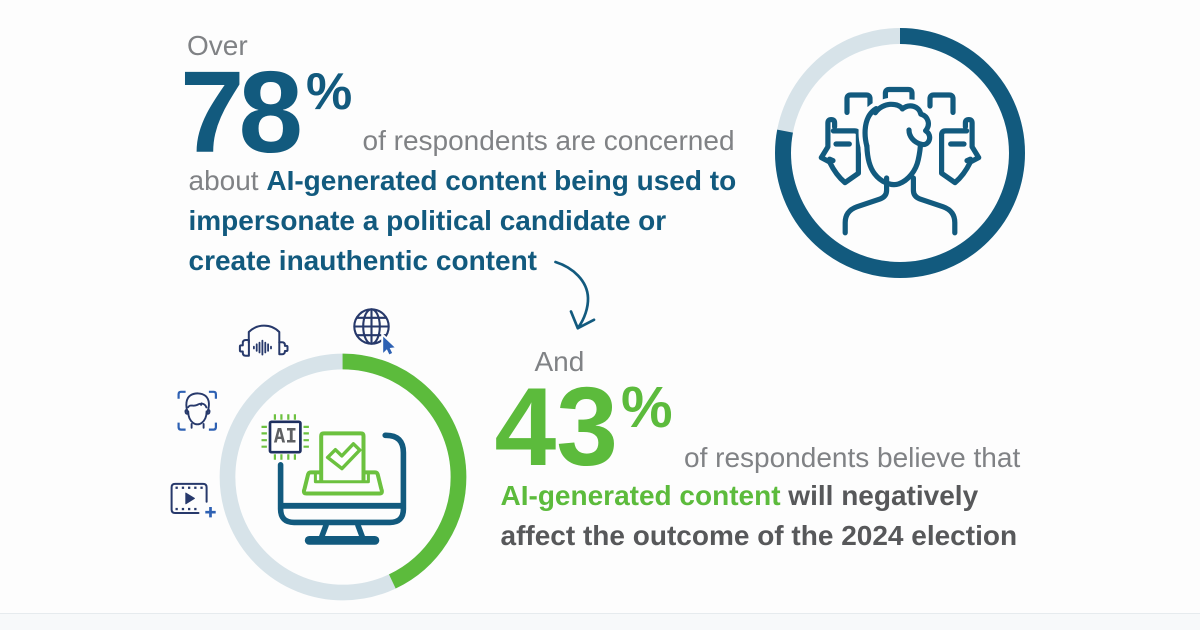  What do you see at coordinates (283, 348) in the screenshot?
I see `earcup-right` at bounding box center [283, 348].